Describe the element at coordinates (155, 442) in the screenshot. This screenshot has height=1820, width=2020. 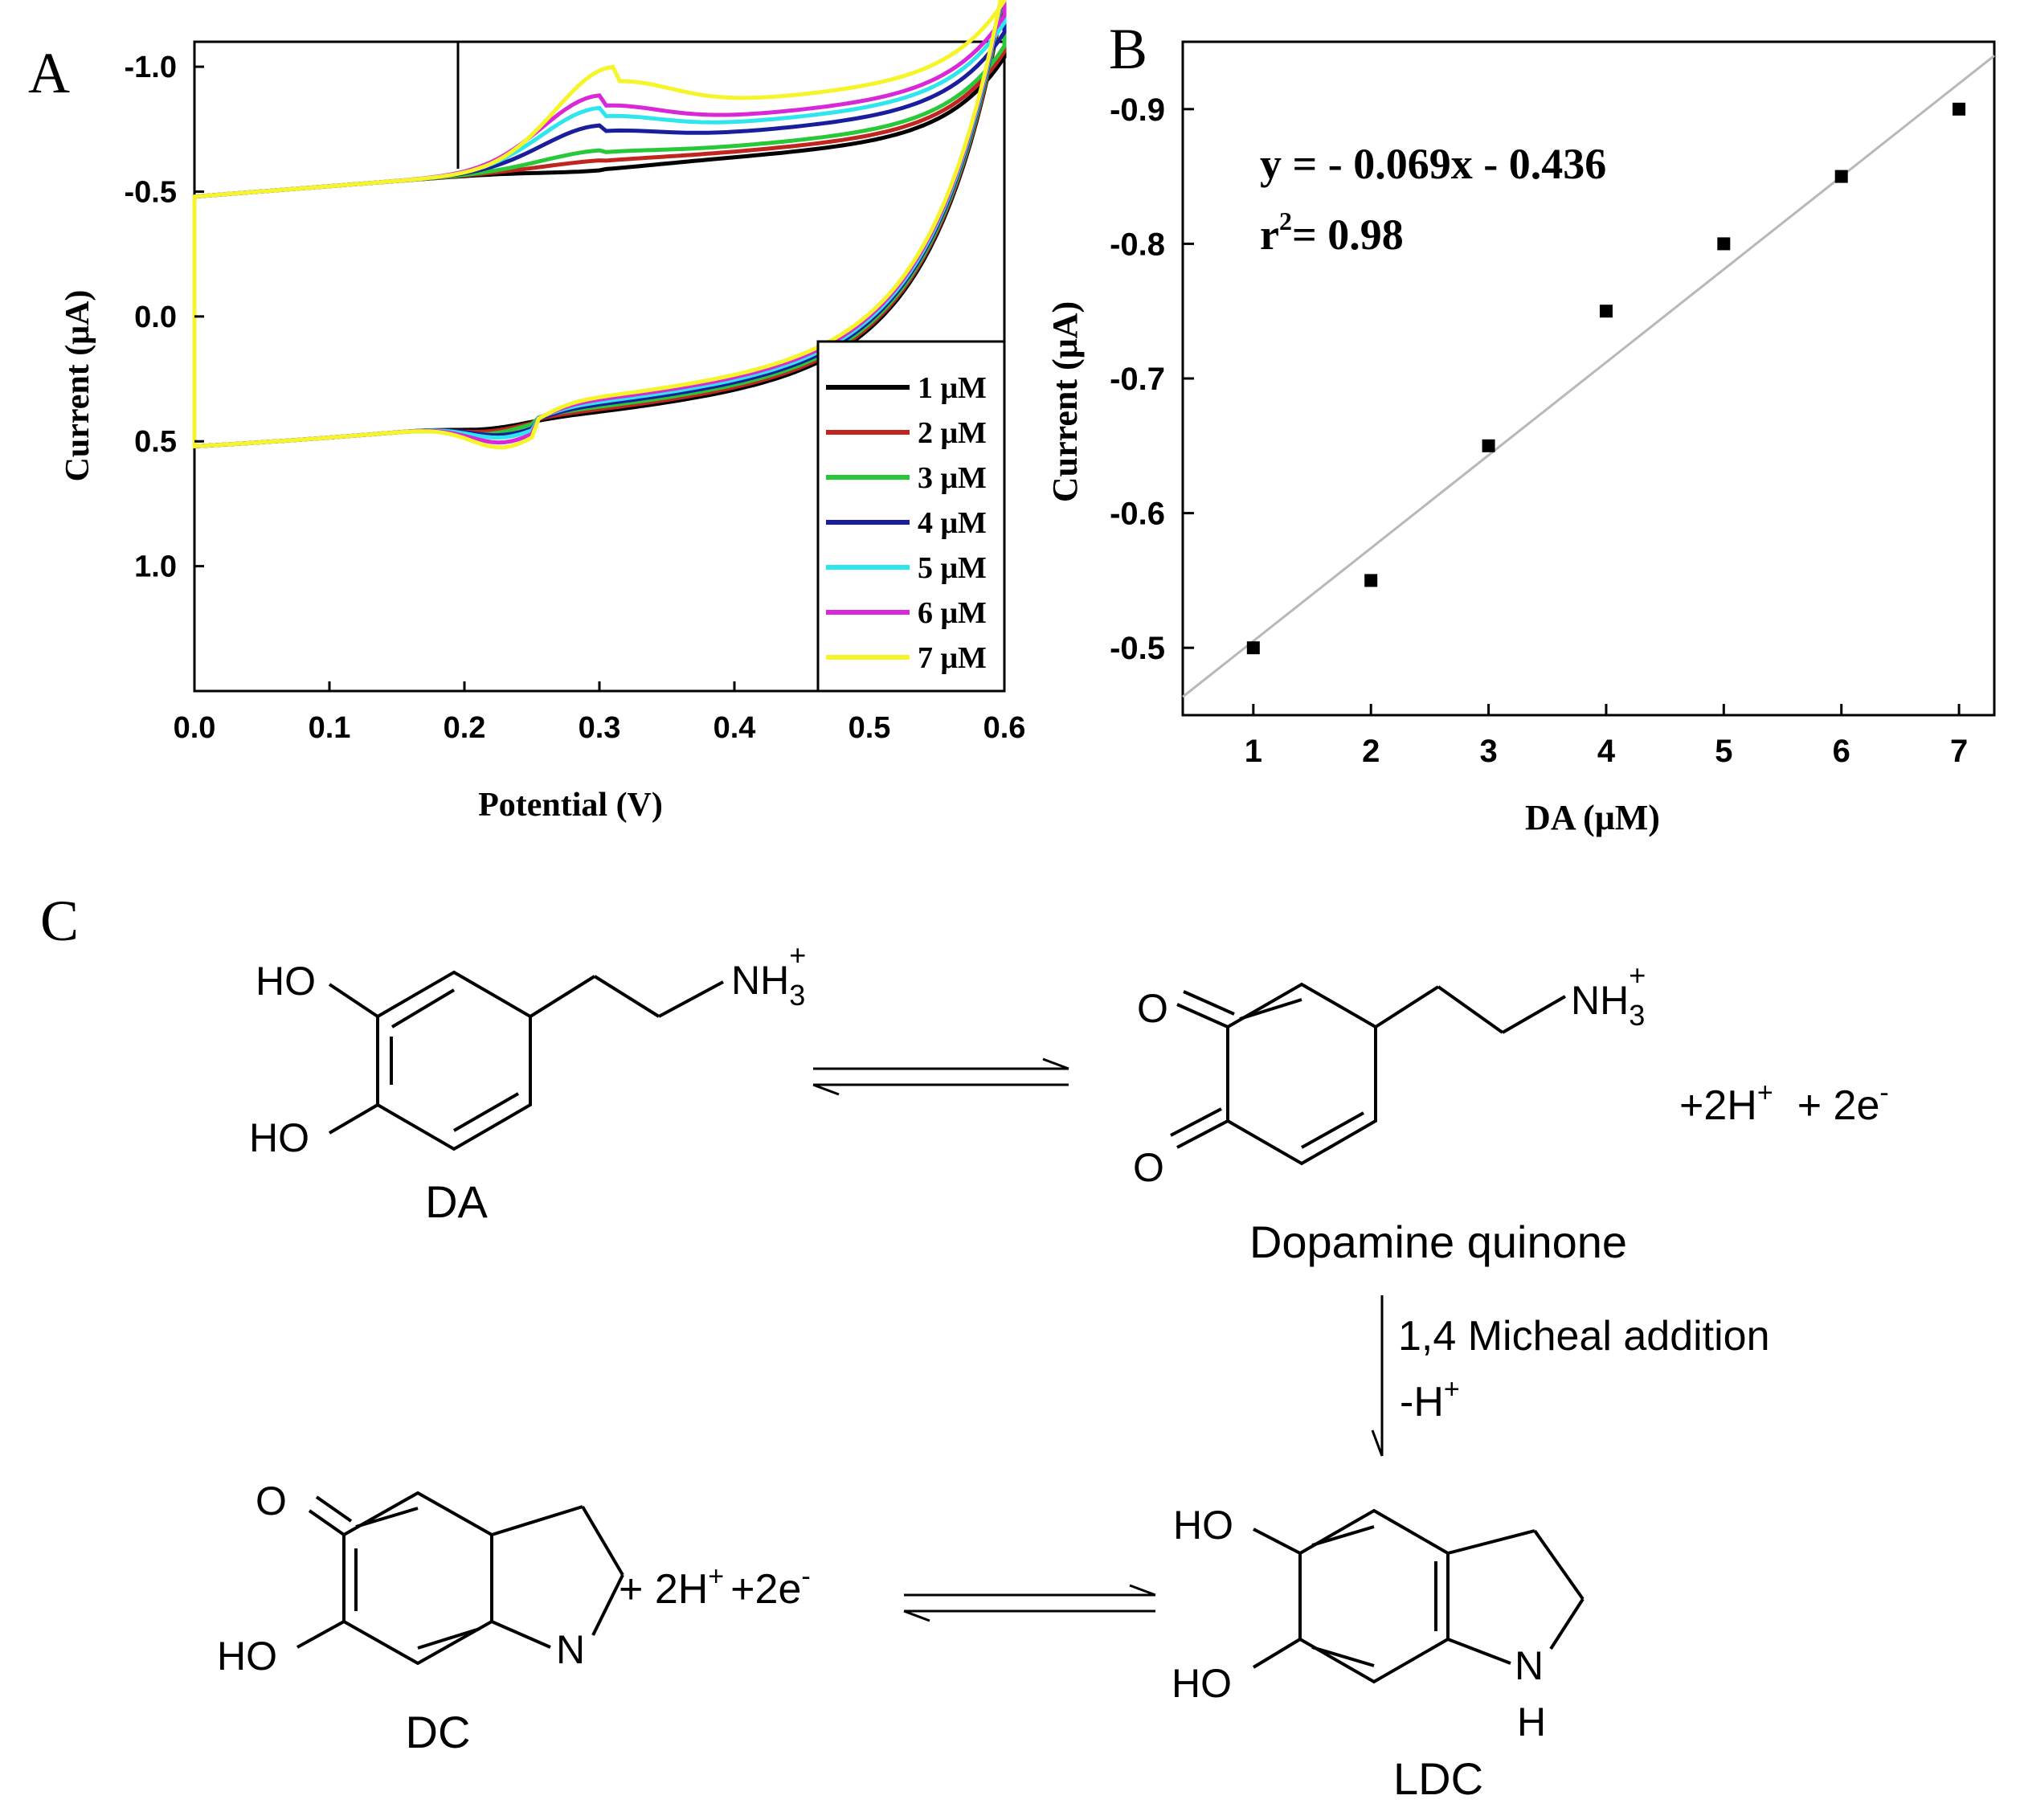
I see `panel-a-y-tick-label: 0.5` at that location.